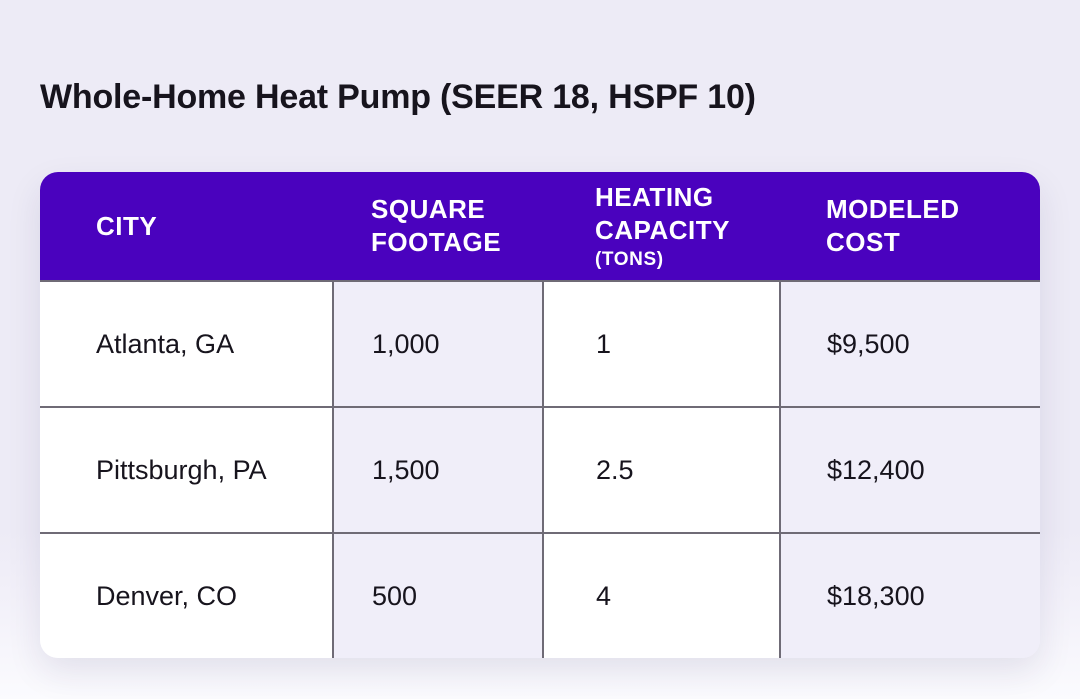  What do you see at coordinates (186, 469) in the screenshot?
I see `cell-city: Pittsburgh, PA` at bounding box center [186, 469].